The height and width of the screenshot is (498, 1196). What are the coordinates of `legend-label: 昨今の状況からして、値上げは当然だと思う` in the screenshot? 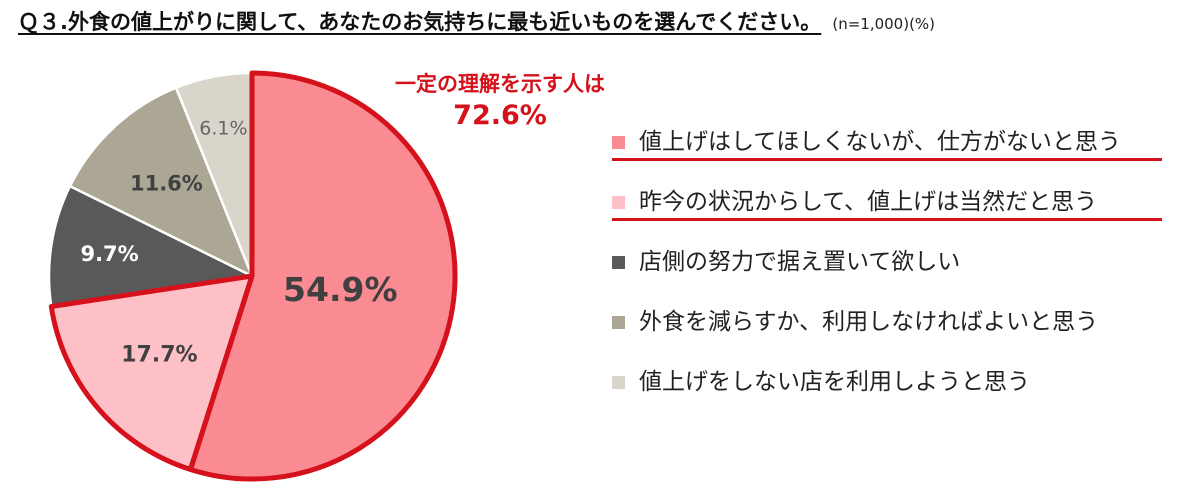 It's located at (868, 202).